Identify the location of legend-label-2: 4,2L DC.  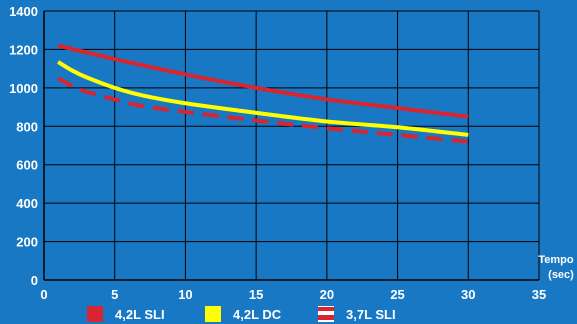
(257, 314).